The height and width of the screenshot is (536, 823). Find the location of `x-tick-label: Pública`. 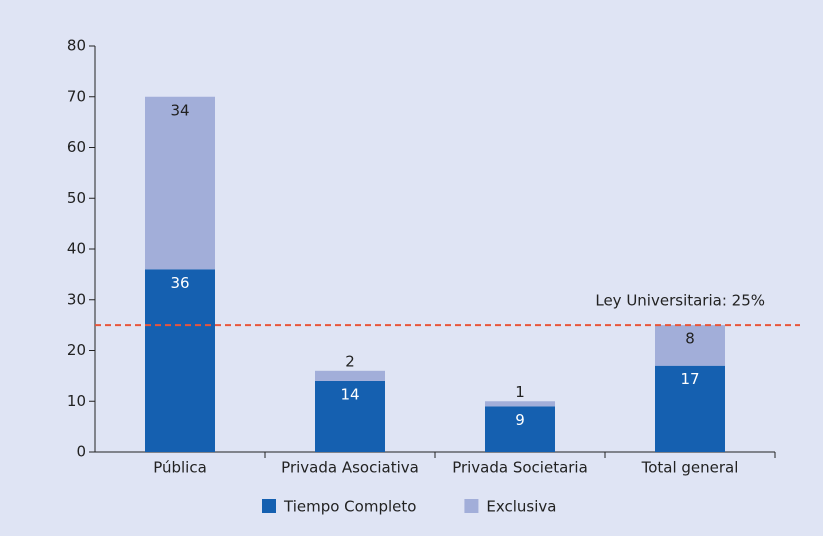

x-tick-label: Pública is located at coordinates (180, 468).